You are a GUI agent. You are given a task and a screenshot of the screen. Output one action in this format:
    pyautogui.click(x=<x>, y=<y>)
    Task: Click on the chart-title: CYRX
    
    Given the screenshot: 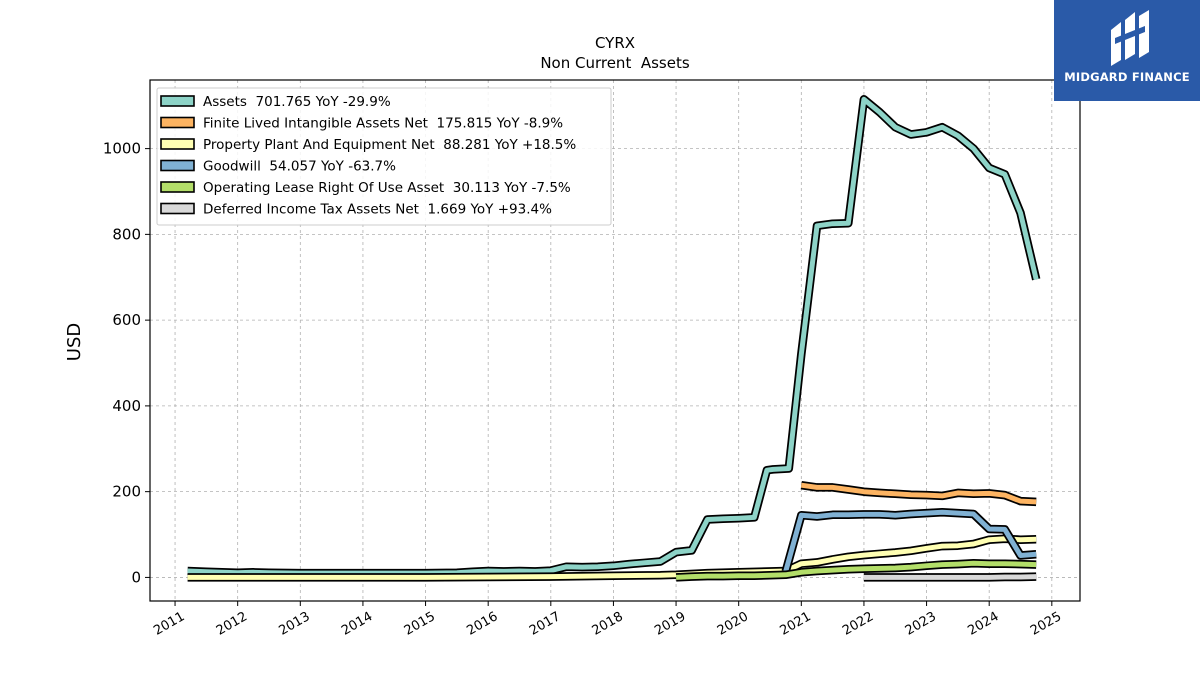 What is the action you would take?
    pyautogui.click(x=615, y=43)
    